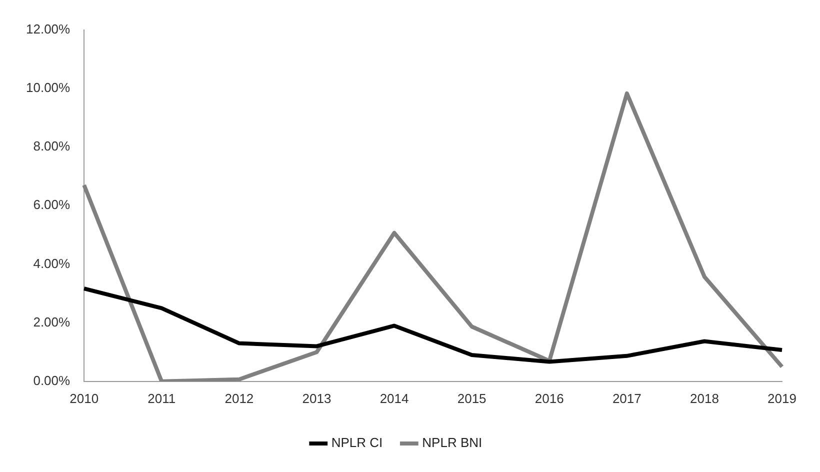 The height and width of the screenshot is (472, 820). I want to click on y-tick-label: 0.00%, so click(52, 380).